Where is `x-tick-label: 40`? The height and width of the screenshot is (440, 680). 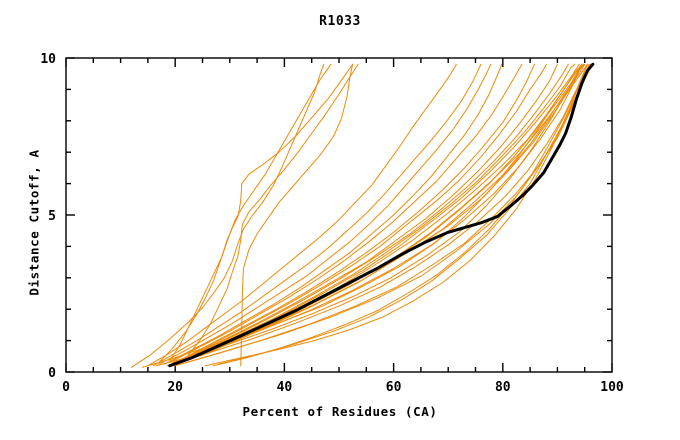 x-tick-label: 40 is located at coordinates (285, 387).